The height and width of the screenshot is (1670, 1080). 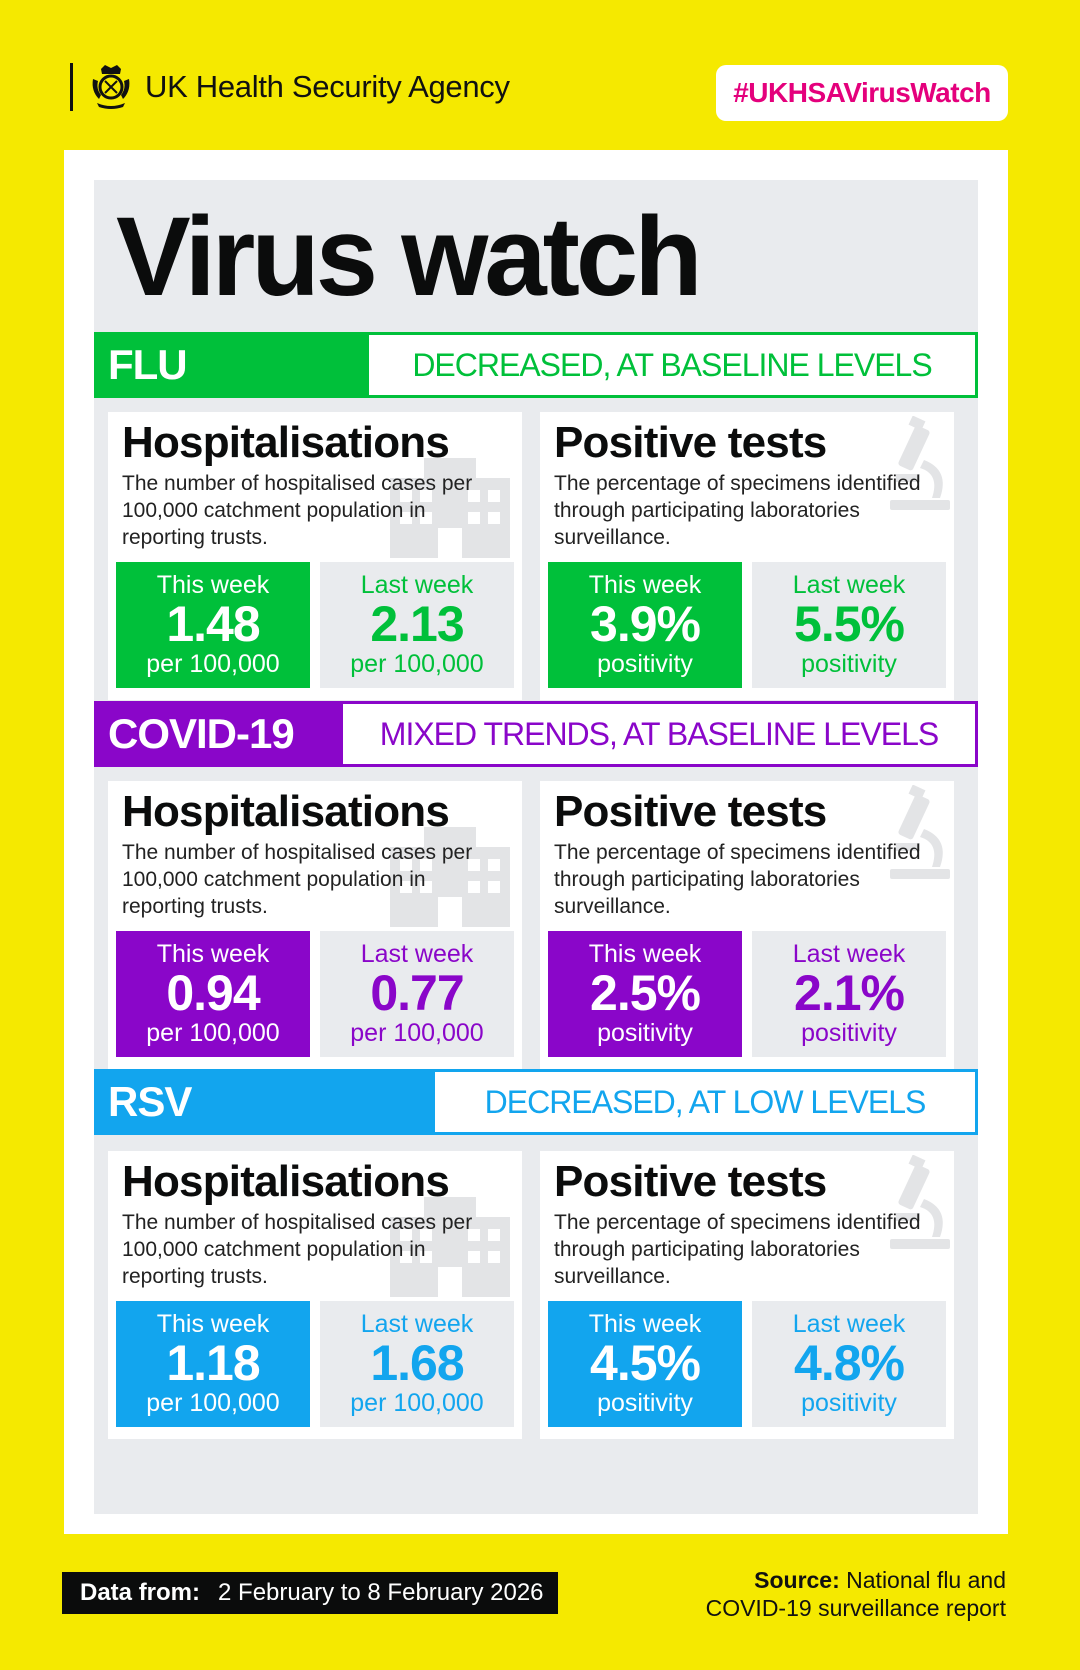 What do you see at coordinates (71, 87) in the screenshot?
I see `brand-divider` at bounding box center [71, 87].